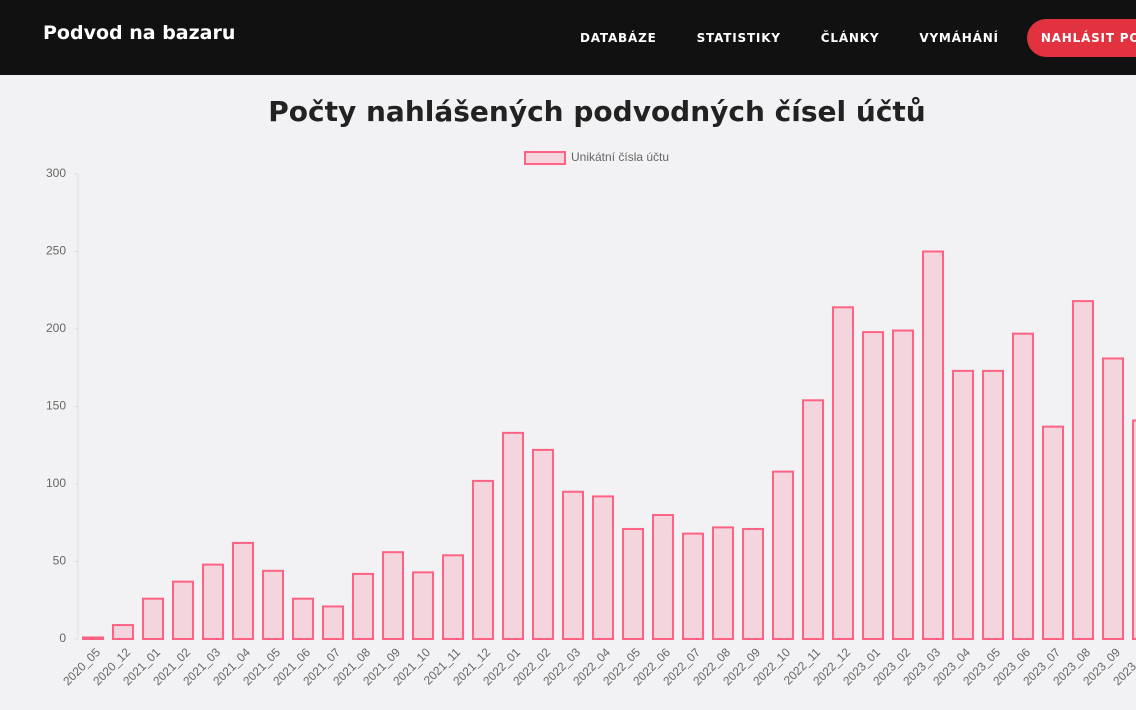 The height and width of the screenshot is (710, 1136). I want to click on nav-link: DATABÁZE, so click(618, 37).